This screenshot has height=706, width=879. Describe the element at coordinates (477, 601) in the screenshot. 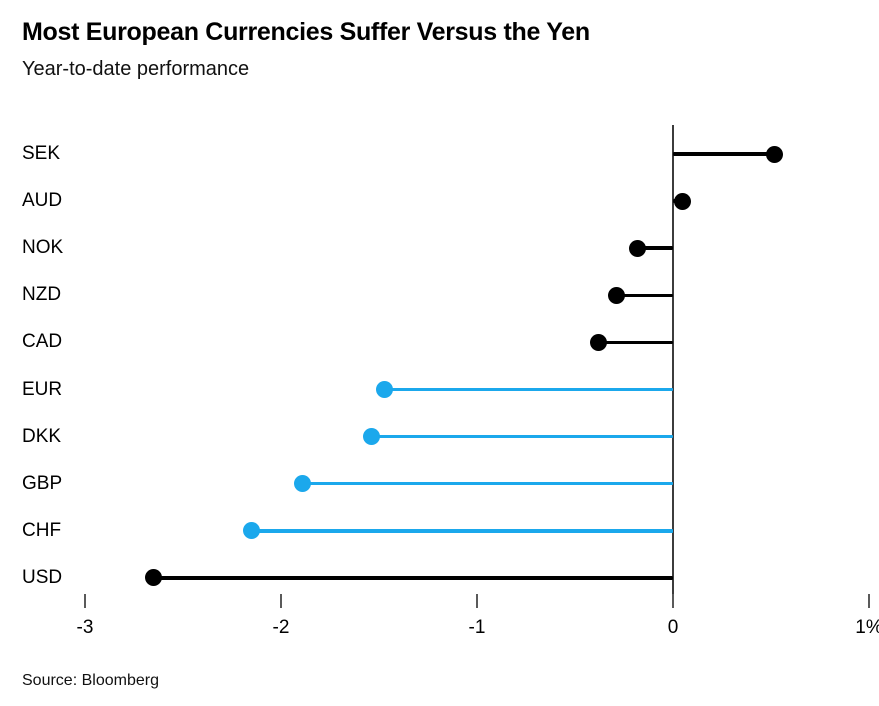

I see `x-axis-tick--1` at that location.